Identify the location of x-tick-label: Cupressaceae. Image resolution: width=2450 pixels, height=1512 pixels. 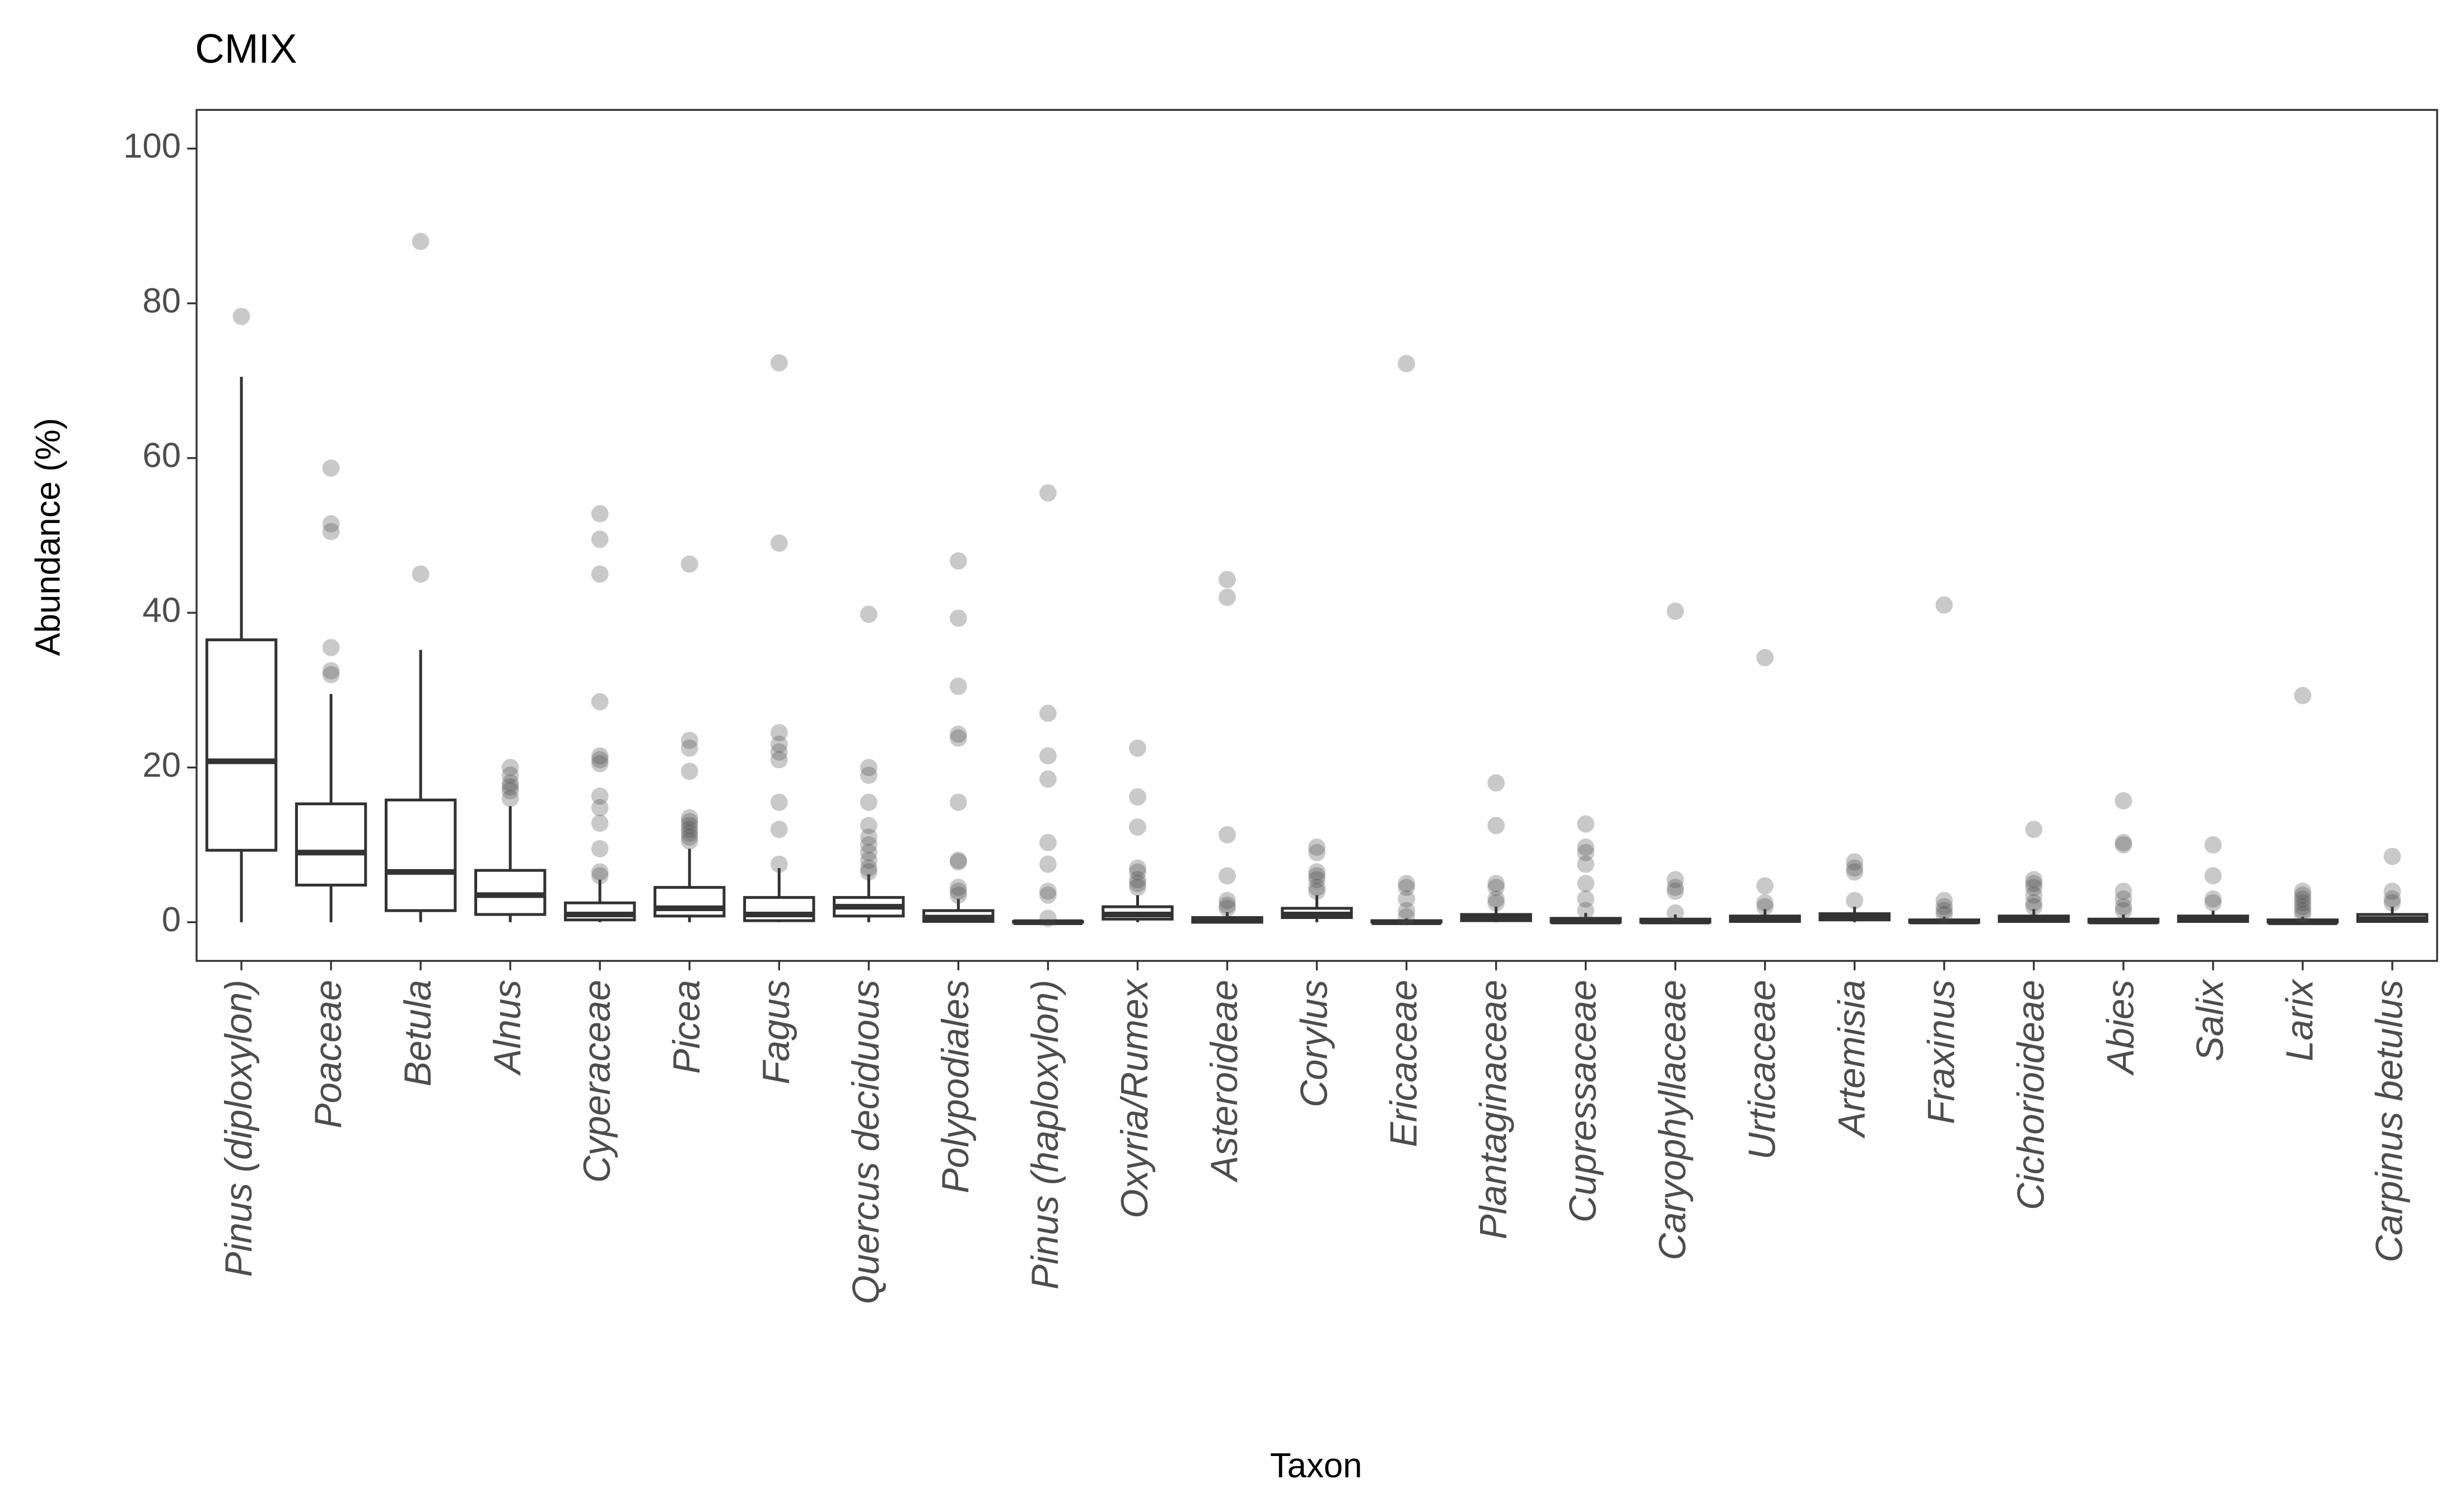
(1583, 1102).